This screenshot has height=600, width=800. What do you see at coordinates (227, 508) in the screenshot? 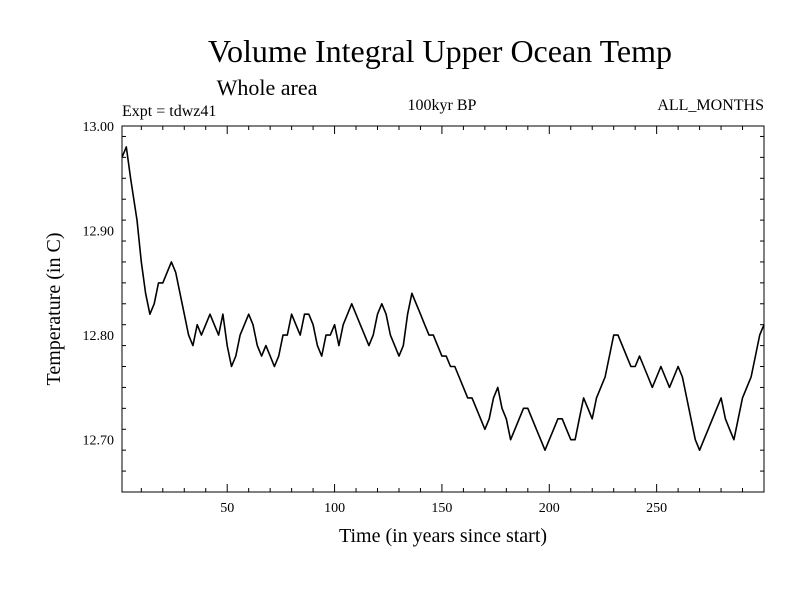
I see `x-tick-label: 50` at bounding box center [227, 508].